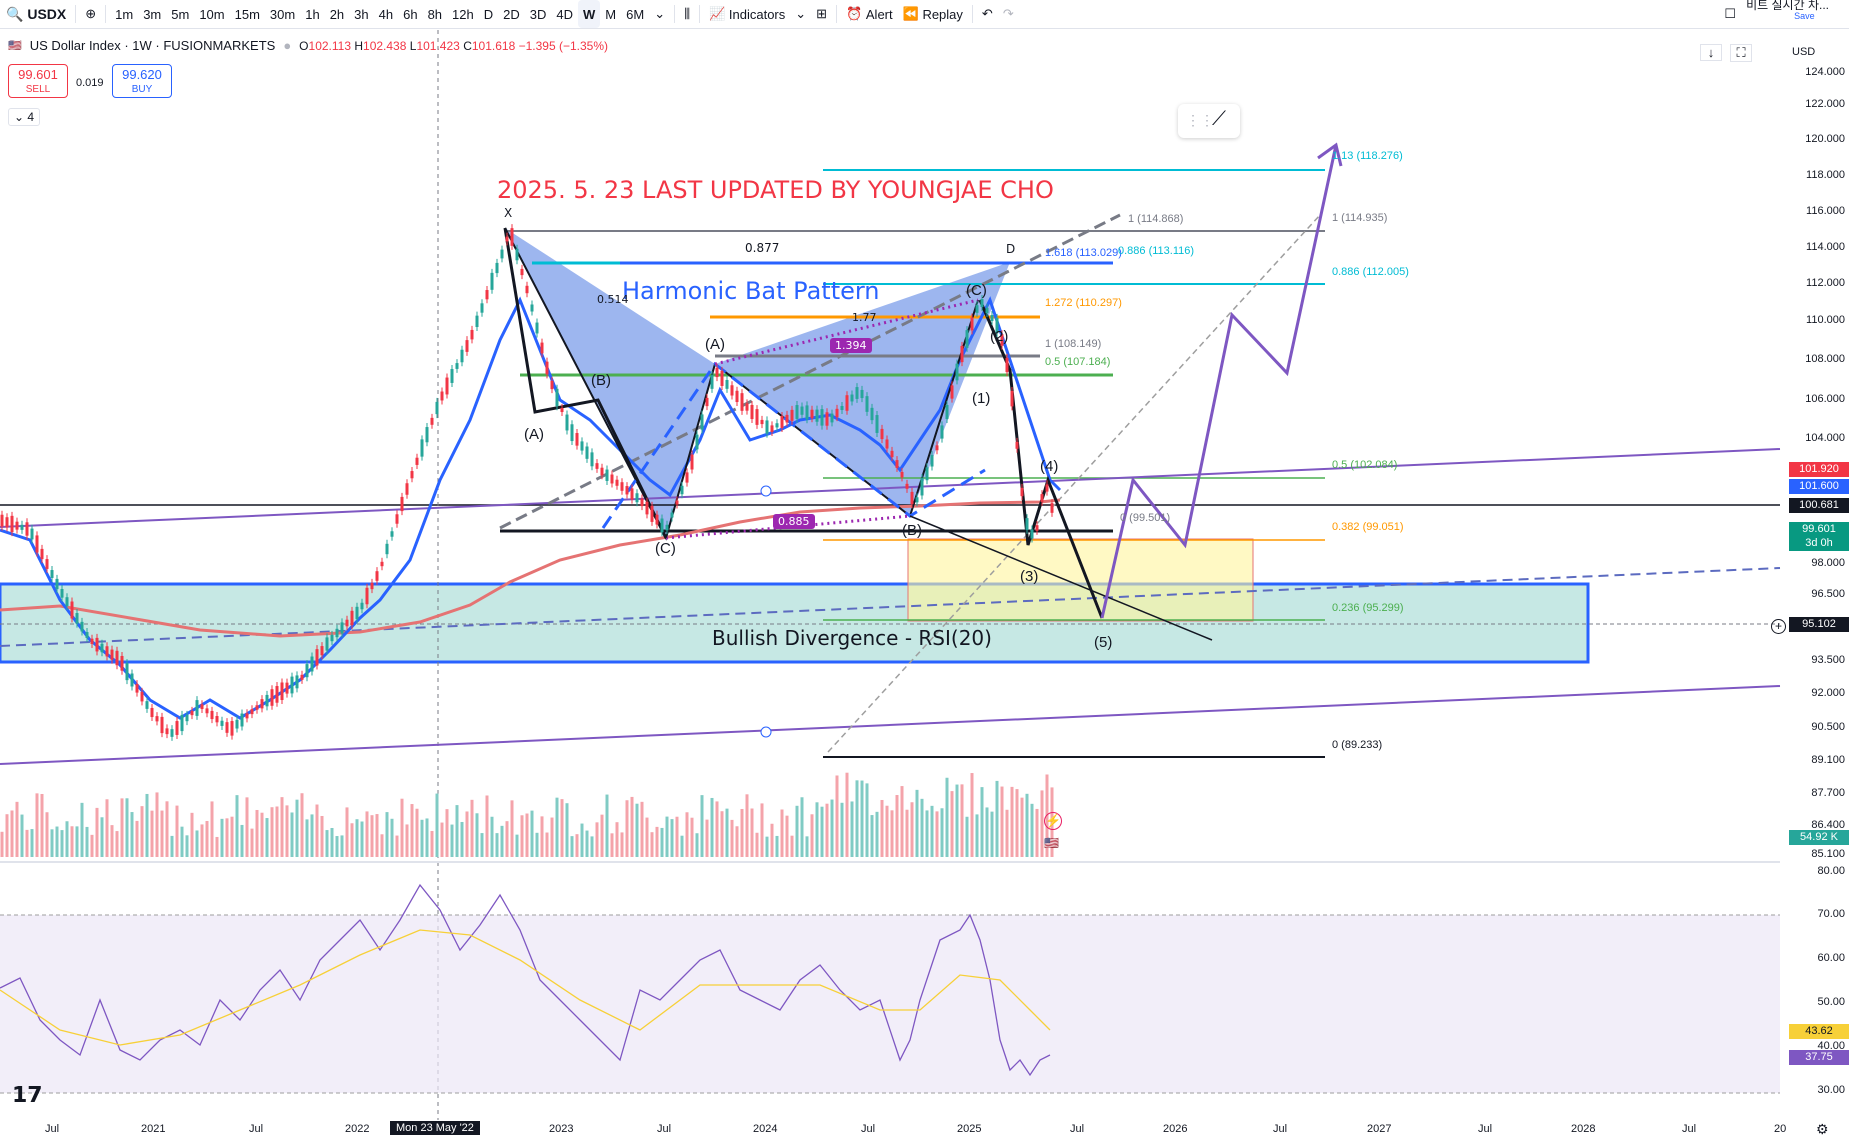  I want to click on redo-icon: ↷, so click(1008, 13).